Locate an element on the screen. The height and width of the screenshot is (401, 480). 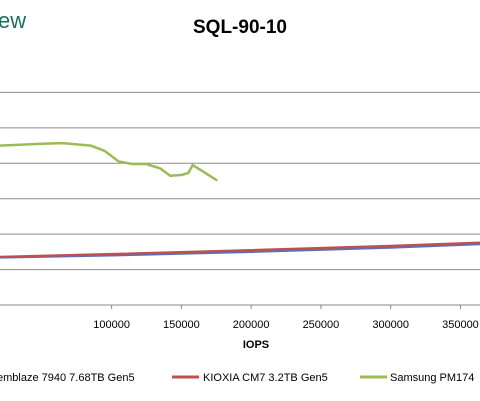
legend-label-1: emblaze 7940 7.68TB Gen5 is located at coordinates (67, 378).